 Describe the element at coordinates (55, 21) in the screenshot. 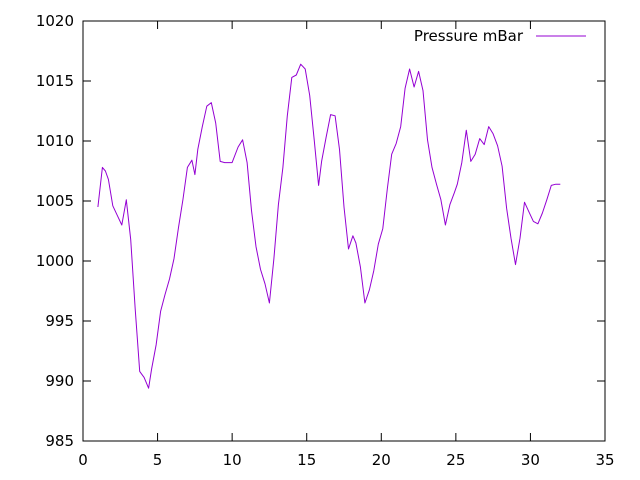

I see `y-tick-label: 1020` at that location.